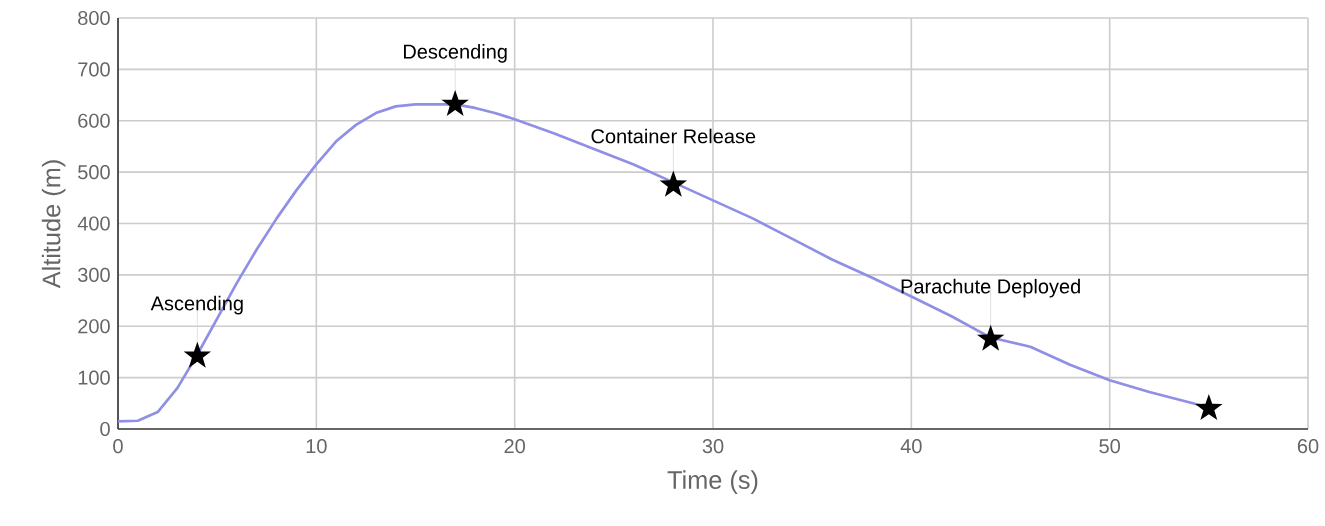 The height and width of the screenshot is (526, 1325). What do you see at coordinates (105, 429) in the screenshot?
I see `y-tick-label: 0` at bounding box center [105, 429].